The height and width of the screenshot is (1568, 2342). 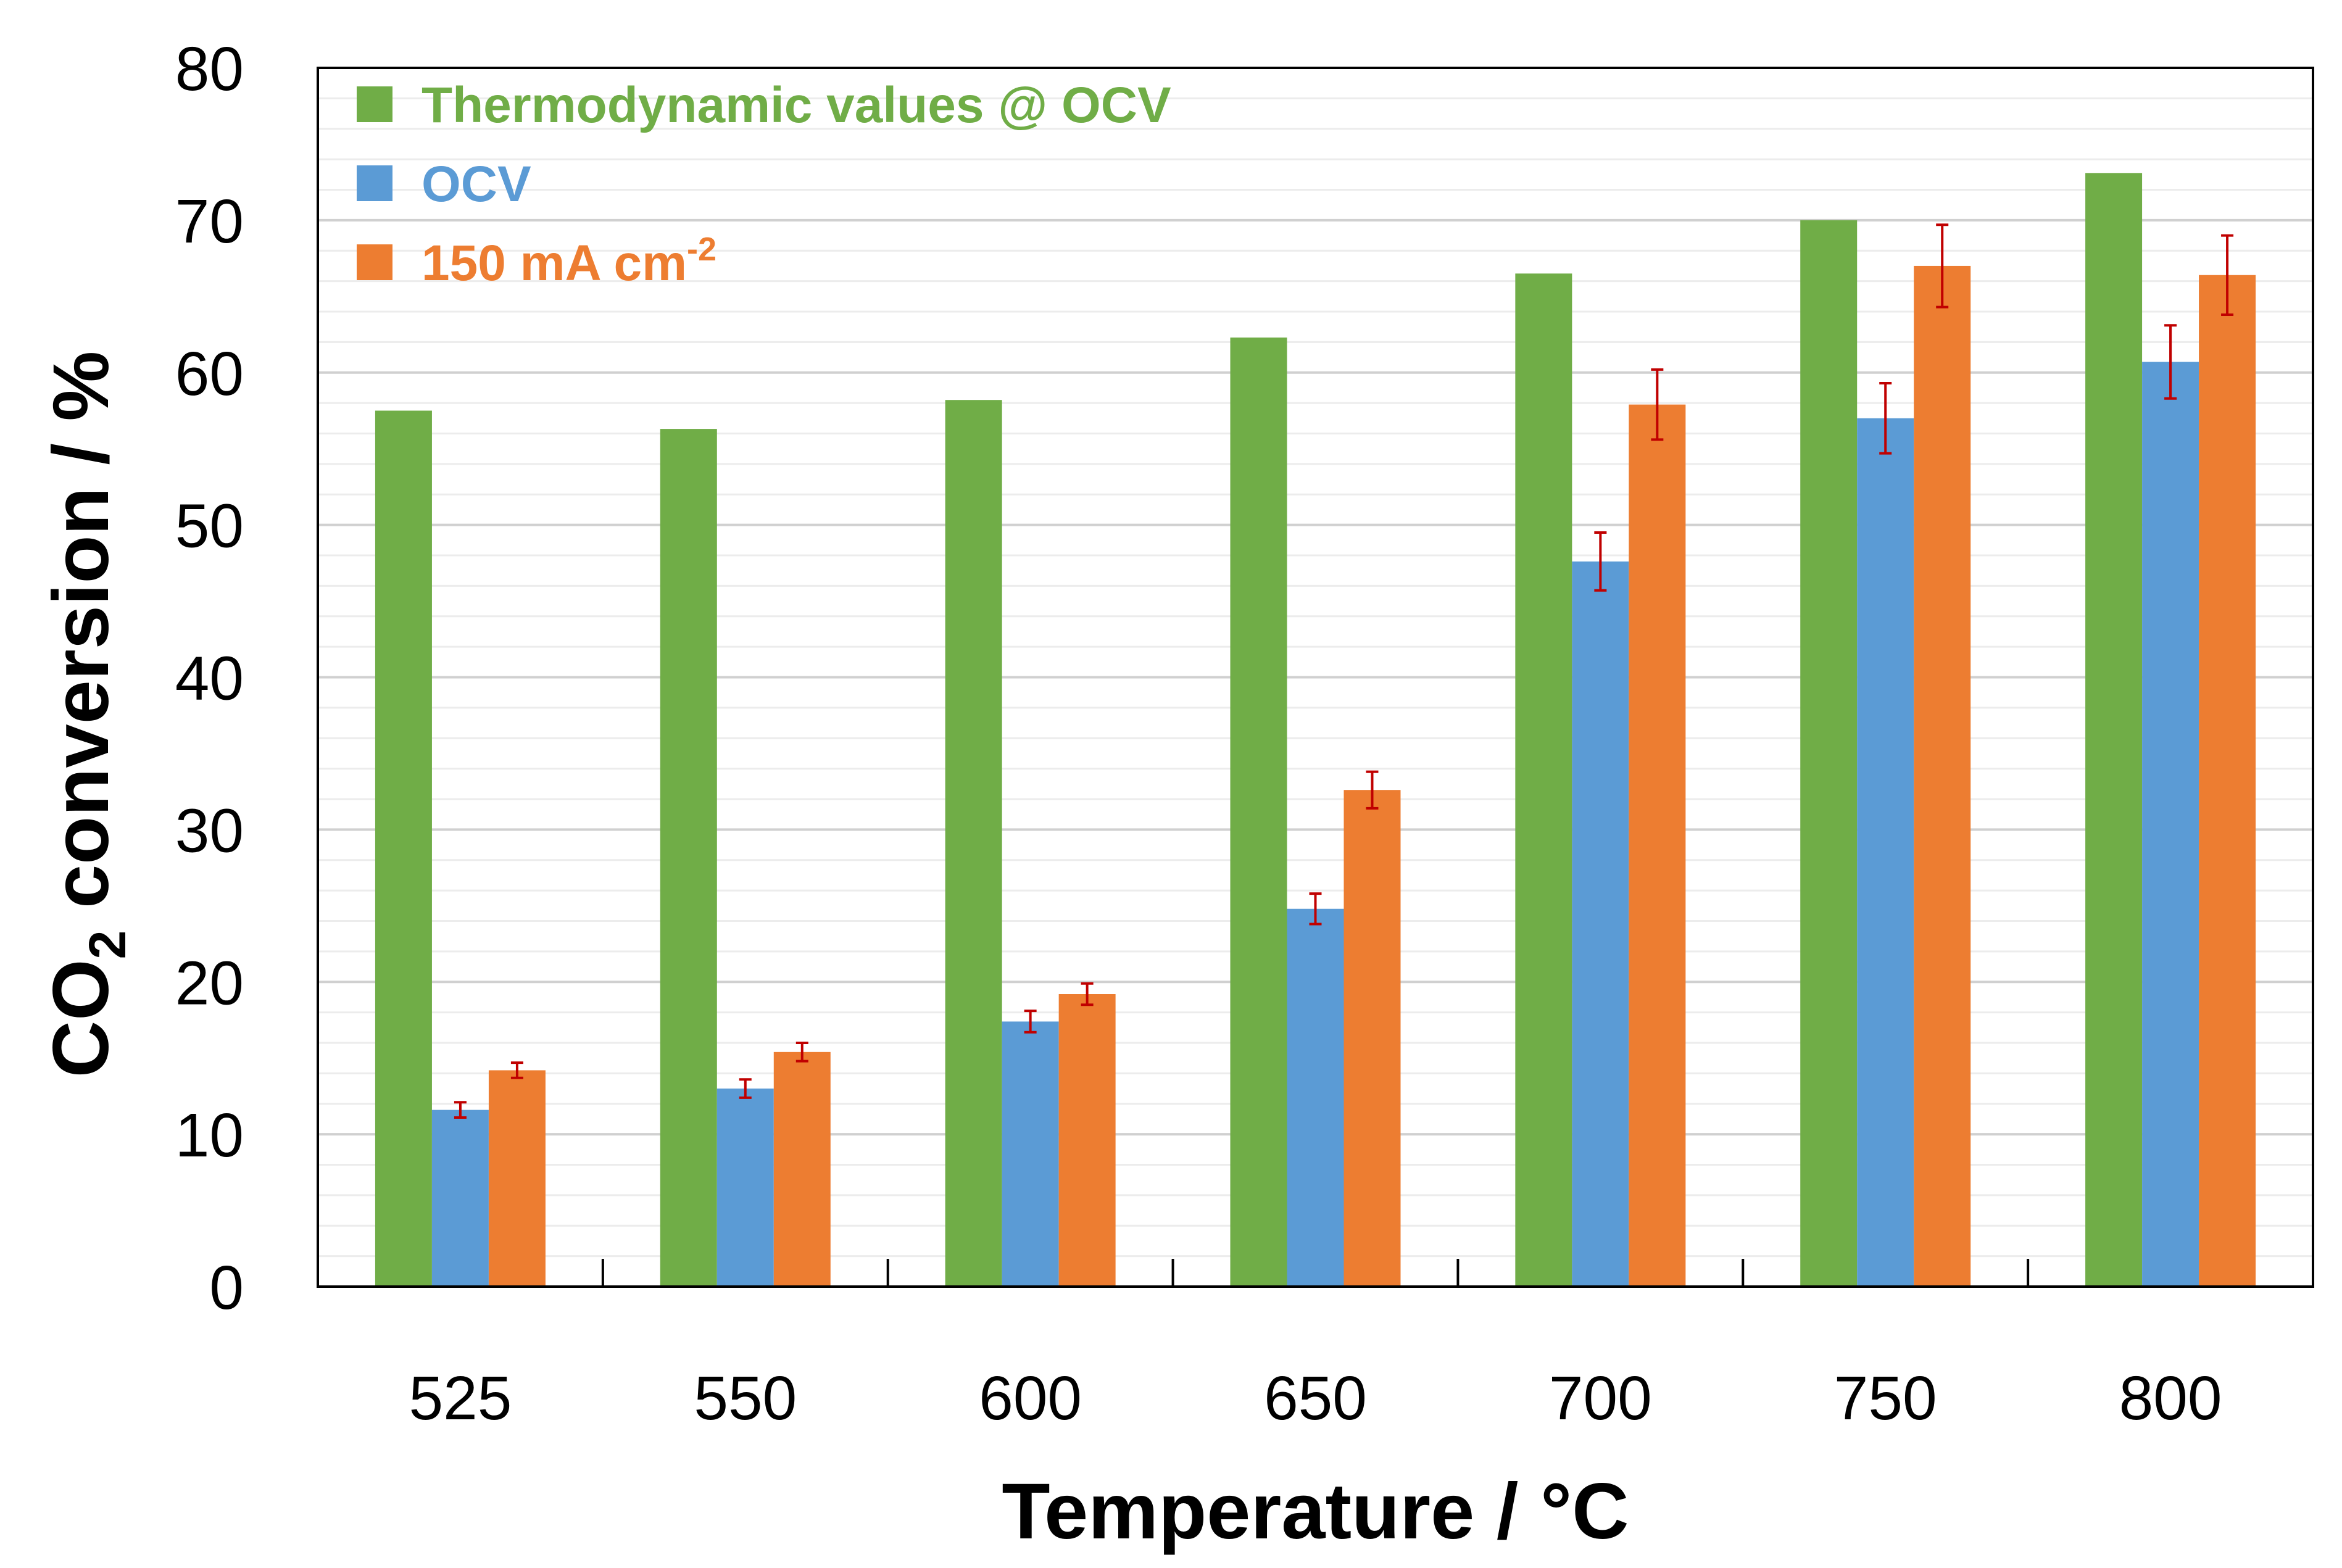 What do you see at coordinates (209, 830) in the screenshot?
I see `y-tick-label: 30` at bounding box center [209, 830].